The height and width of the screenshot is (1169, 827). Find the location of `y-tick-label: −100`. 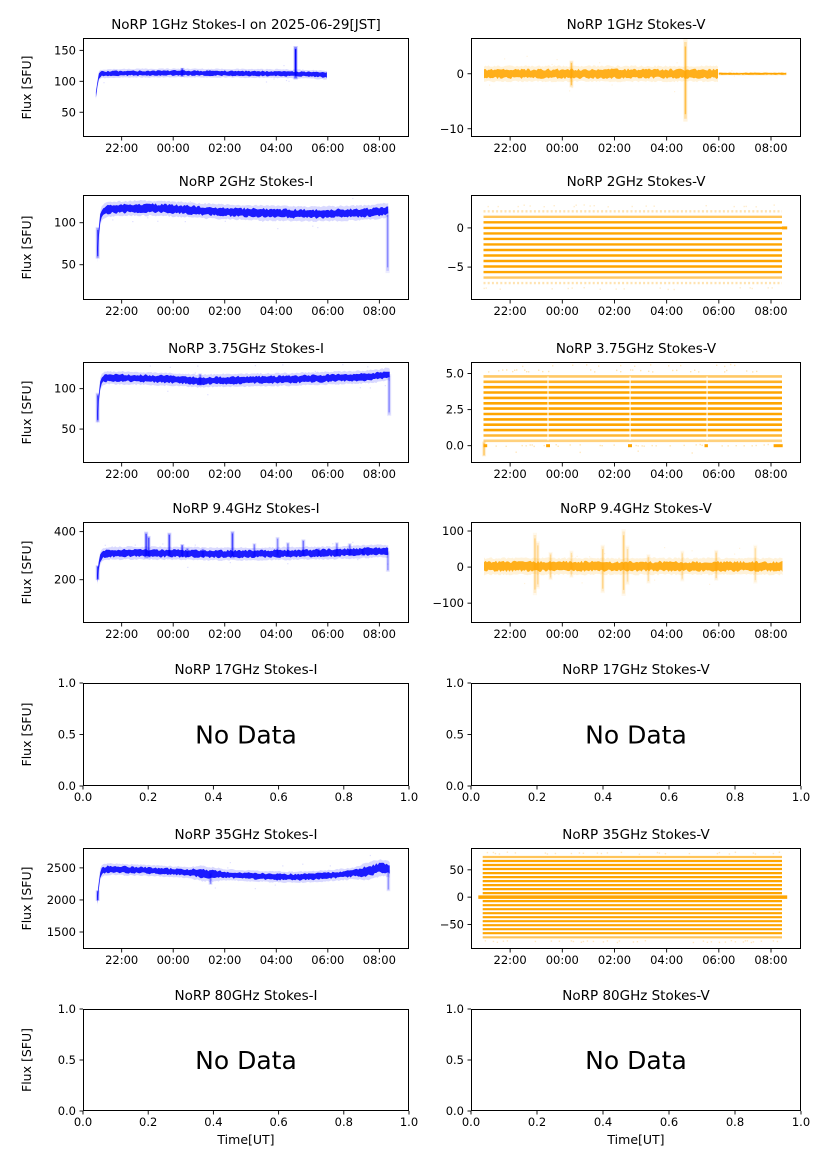

y-tick-label: −100 is located at coordinates (448, 603).